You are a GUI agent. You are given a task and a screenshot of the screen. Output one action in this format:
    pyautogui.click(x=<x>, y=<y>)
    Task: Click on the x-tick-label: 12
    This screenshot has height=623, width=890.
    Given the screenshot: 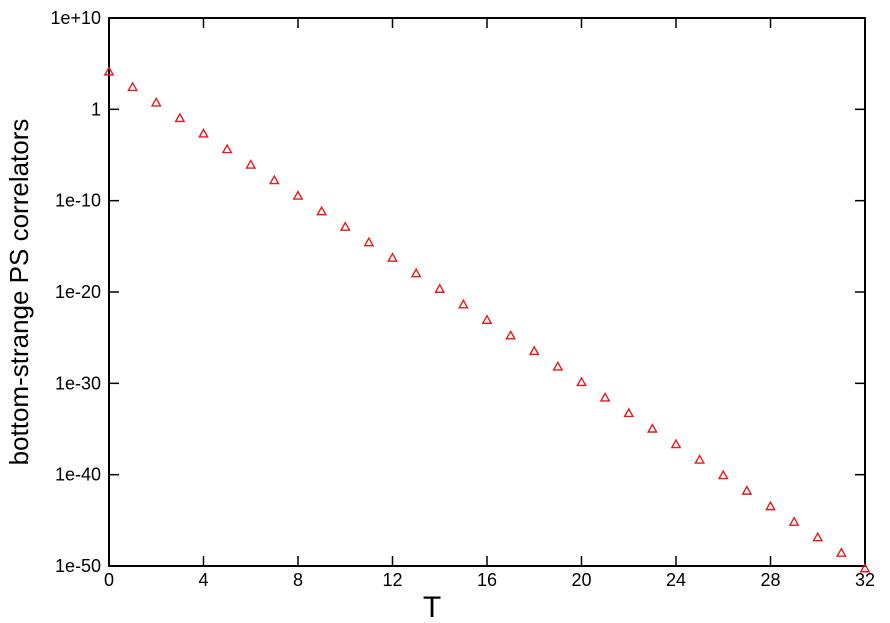 What is the action you would take?
    pyautogui.click(x=392, y=580)
    